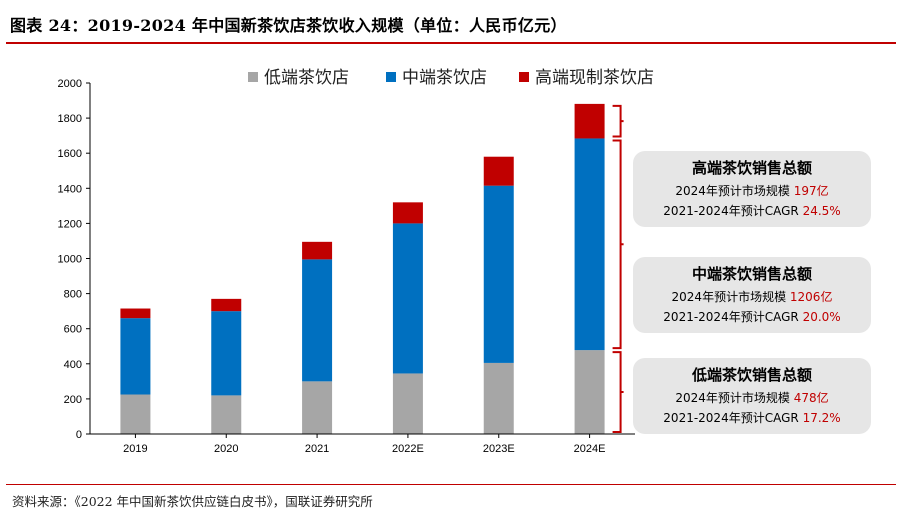 This screenshot has width=902, height=518. I want to click on y-tick-label: 1000, so click(70, 260).